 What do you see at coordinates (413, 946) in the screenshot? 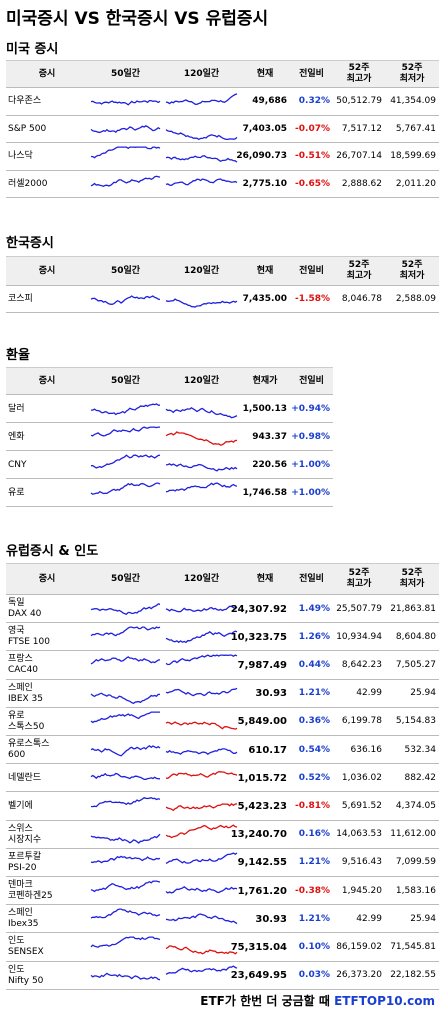
I see `row-value: 71,545.81` at bounding box center [413, 946].